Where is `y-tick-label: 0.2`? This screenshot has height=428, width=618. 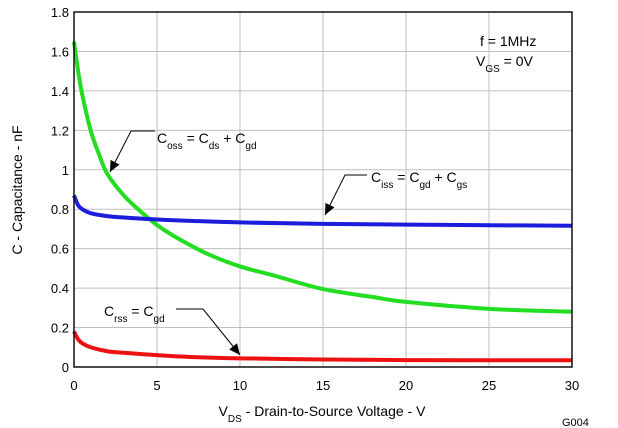
y-tick-label: 0.2 is located at coordinates (60, 328).